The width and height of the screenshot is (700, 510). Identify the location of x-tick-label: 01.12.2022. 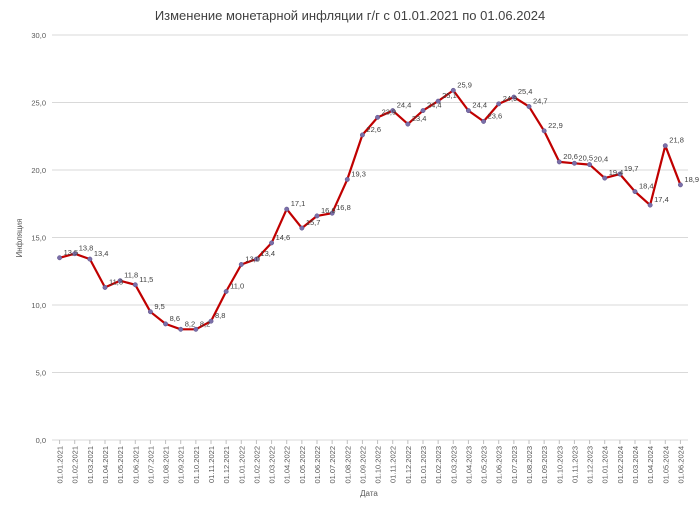
(408, 465).